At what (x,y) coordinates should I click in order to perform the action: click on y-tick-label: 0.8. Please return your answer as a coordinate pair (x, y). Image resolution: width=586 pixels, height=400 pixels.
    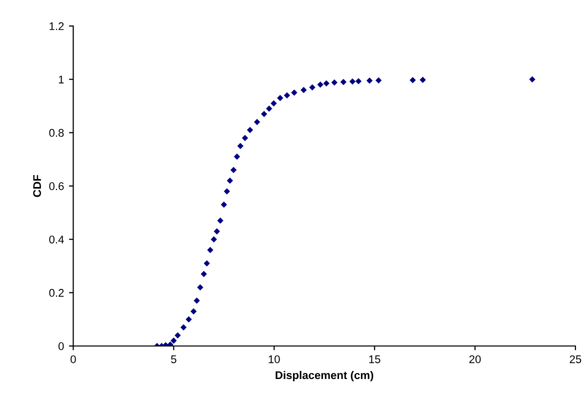
    Looking at the image, I should click on (56, 132).